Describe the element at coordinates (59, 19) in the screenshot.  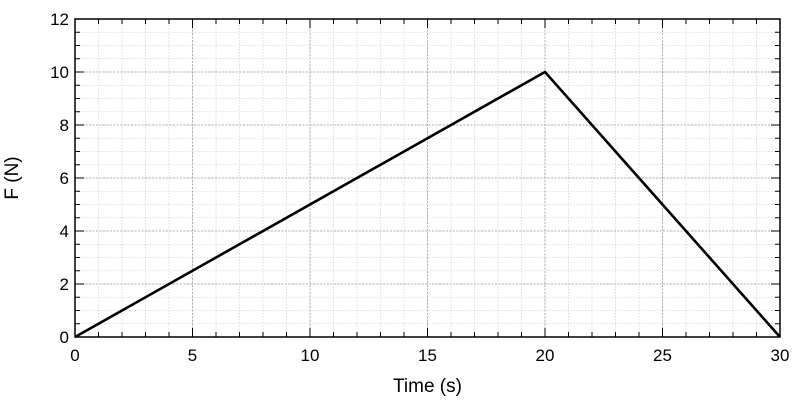
I see `y-tick-label: 12` at that location.